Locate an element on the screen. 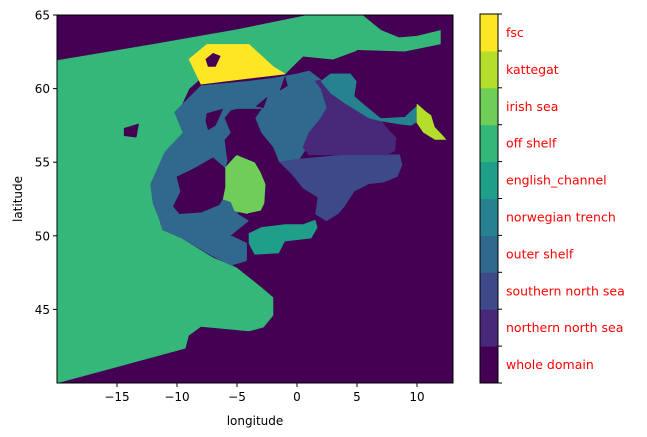 This screenshot has height=437, width=647. x-tick-label: −10 is located at coordinates (176, 397).